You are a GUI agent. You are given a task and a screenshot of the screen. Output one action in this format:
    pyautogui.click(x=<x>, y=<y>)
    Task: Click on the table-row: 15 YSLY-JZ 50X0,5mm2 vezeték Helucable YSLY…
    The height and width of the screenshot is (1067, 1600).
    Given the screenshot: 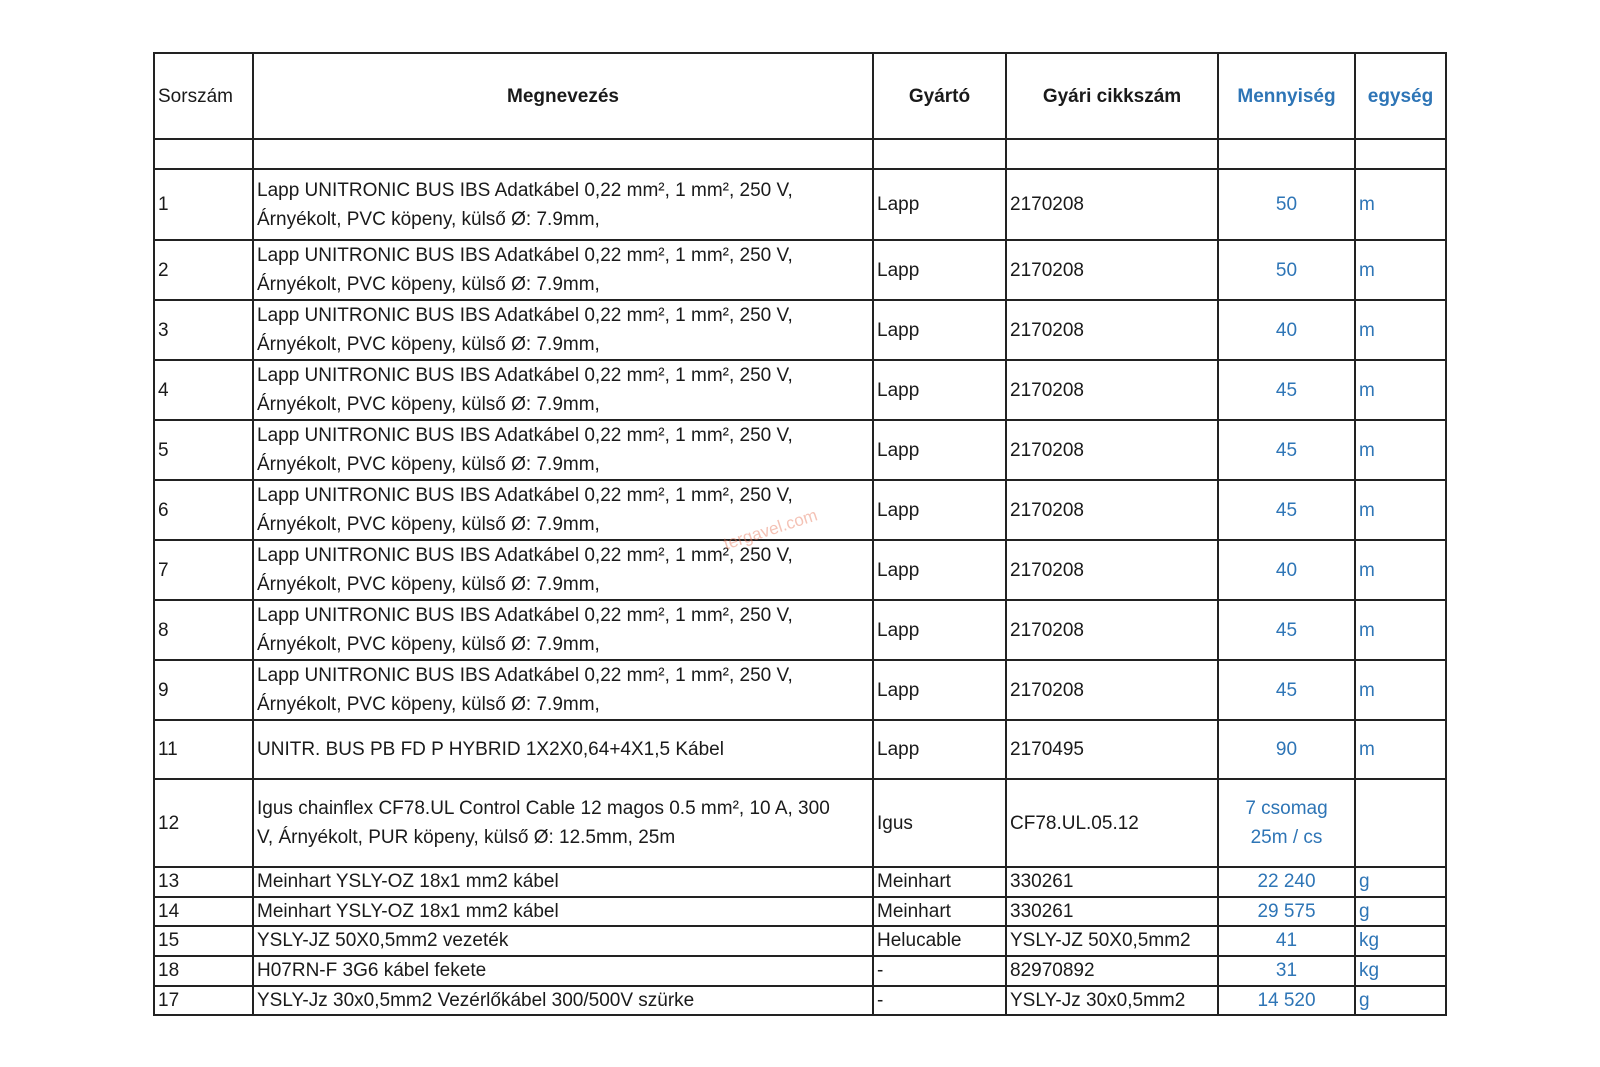 What is the action you would take?
    pyautogui.click(x=800, y=941)
    